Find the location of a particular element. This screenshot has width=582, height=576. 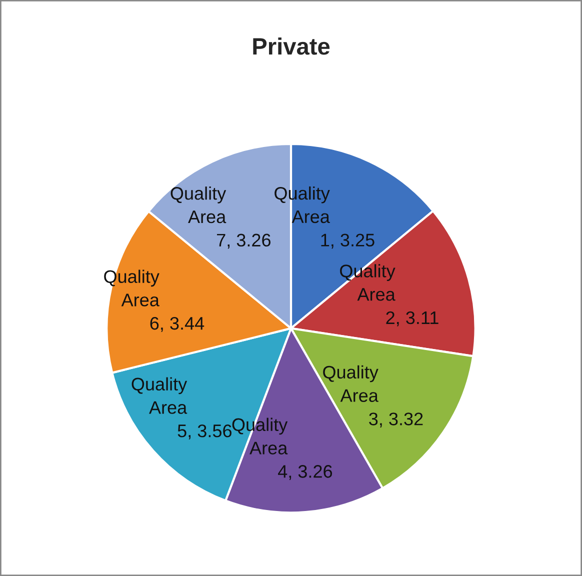

slice-label: Quality Area 3 is located at coordinates (350, 395).